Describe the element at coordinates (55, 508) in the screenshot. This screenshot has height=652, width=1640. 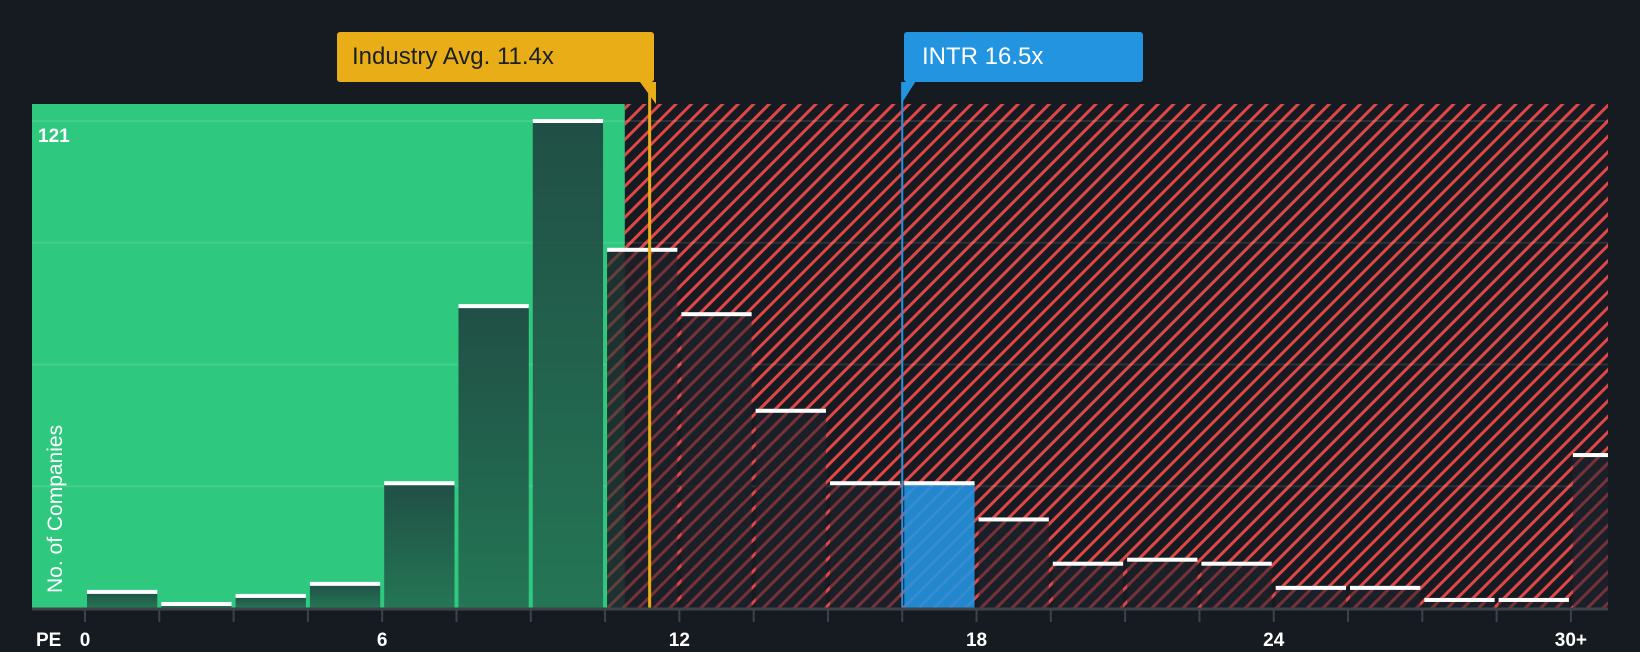
I see `y-axis-title: No. of Companies` at that location.